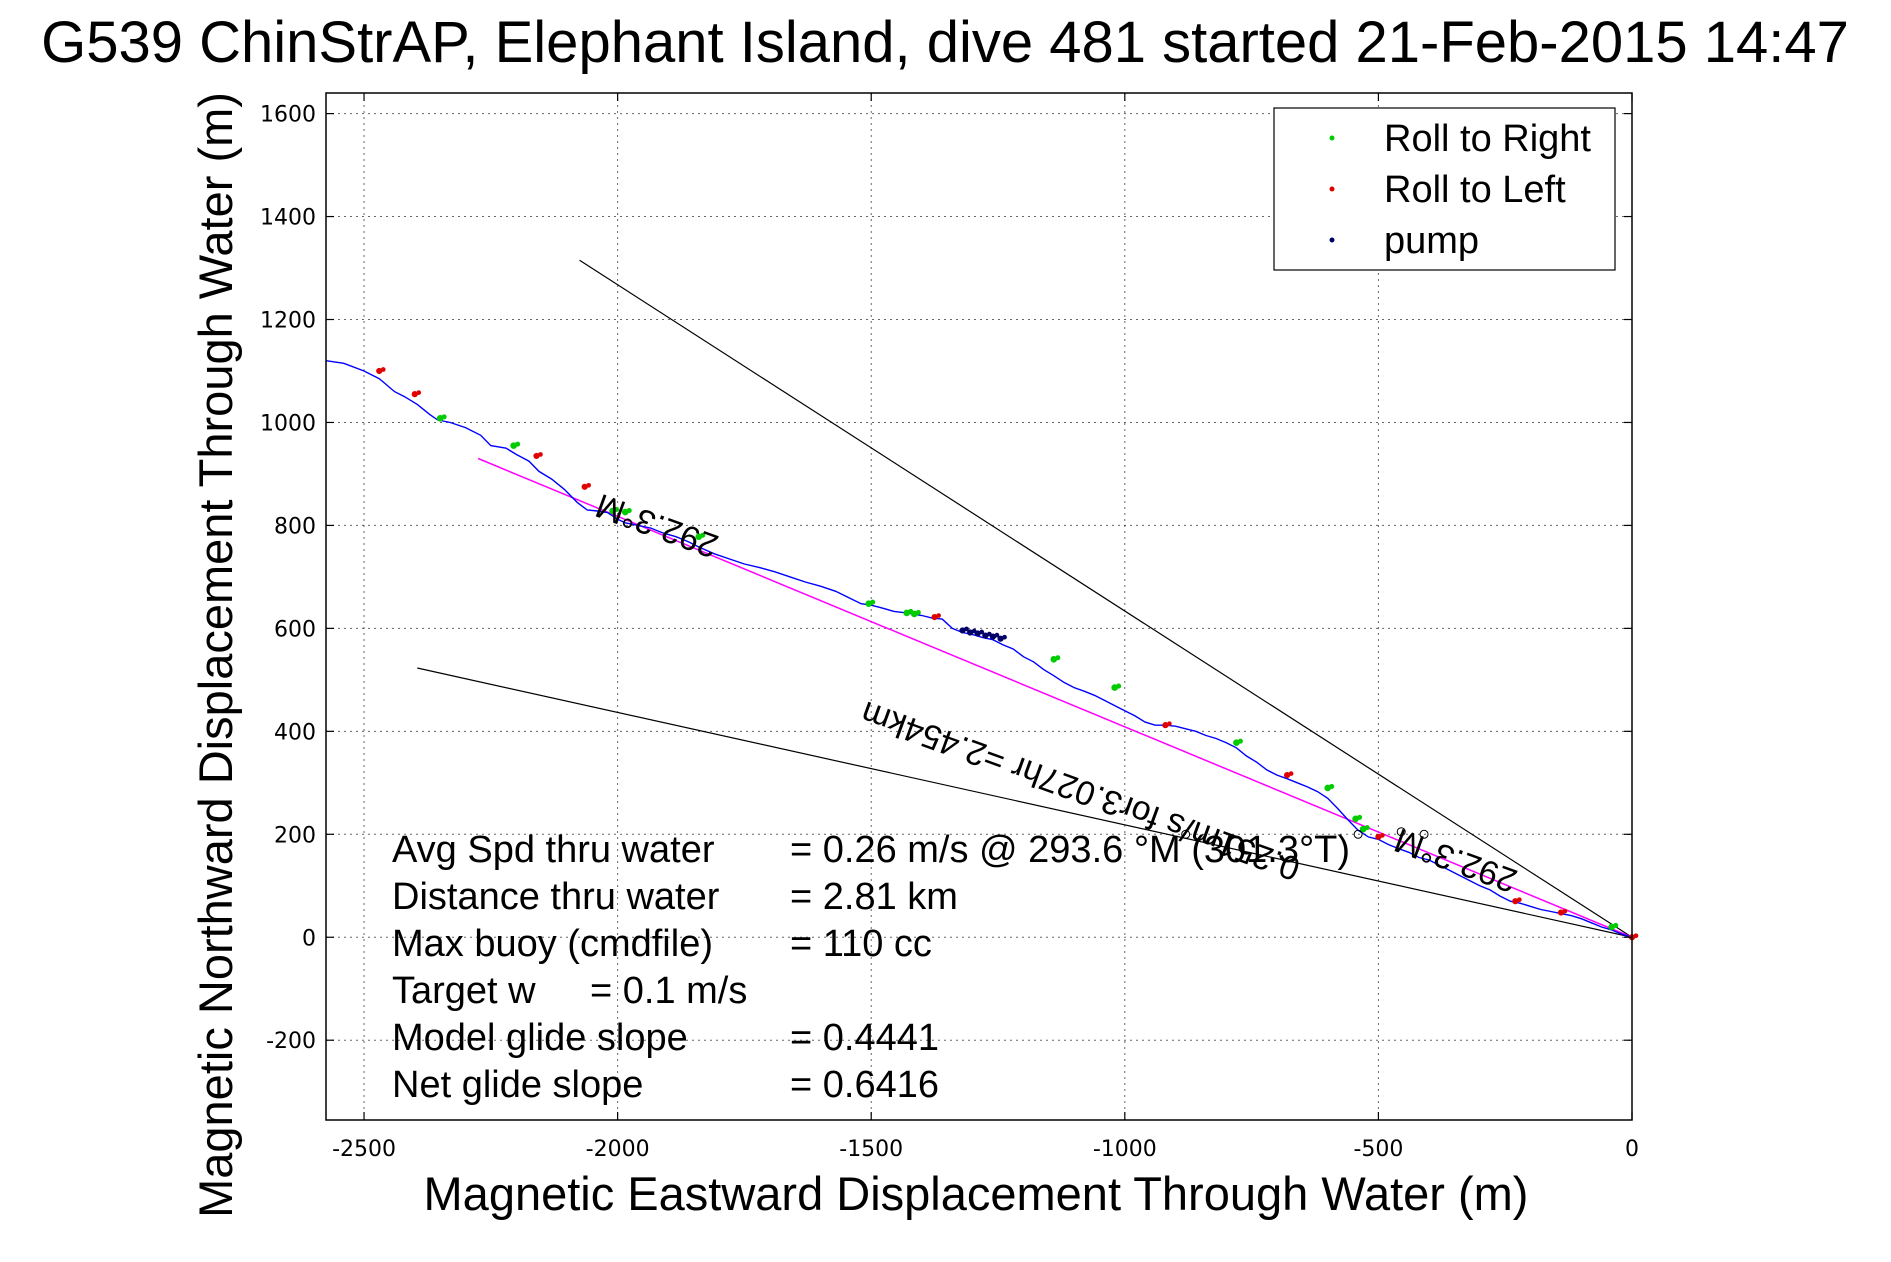 The width and height of the screenshot is (1891, 1262). I want to click on legend-label: Roll to Left, so click(1475, 190).